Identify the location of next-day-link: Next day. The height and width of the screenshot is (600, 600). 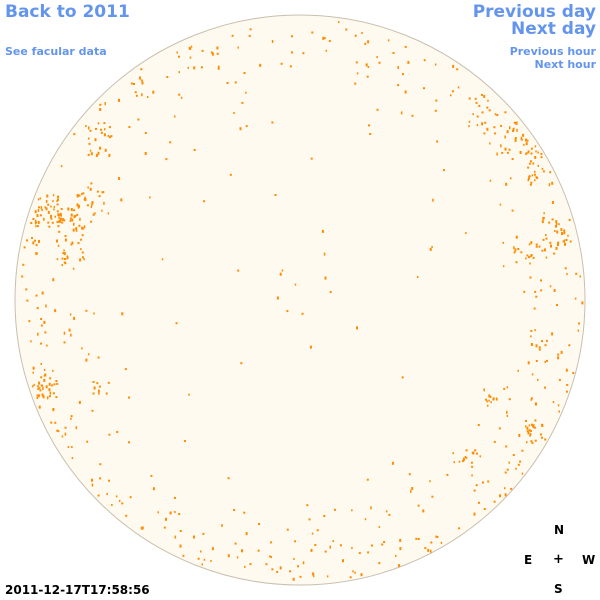
(553, 29).